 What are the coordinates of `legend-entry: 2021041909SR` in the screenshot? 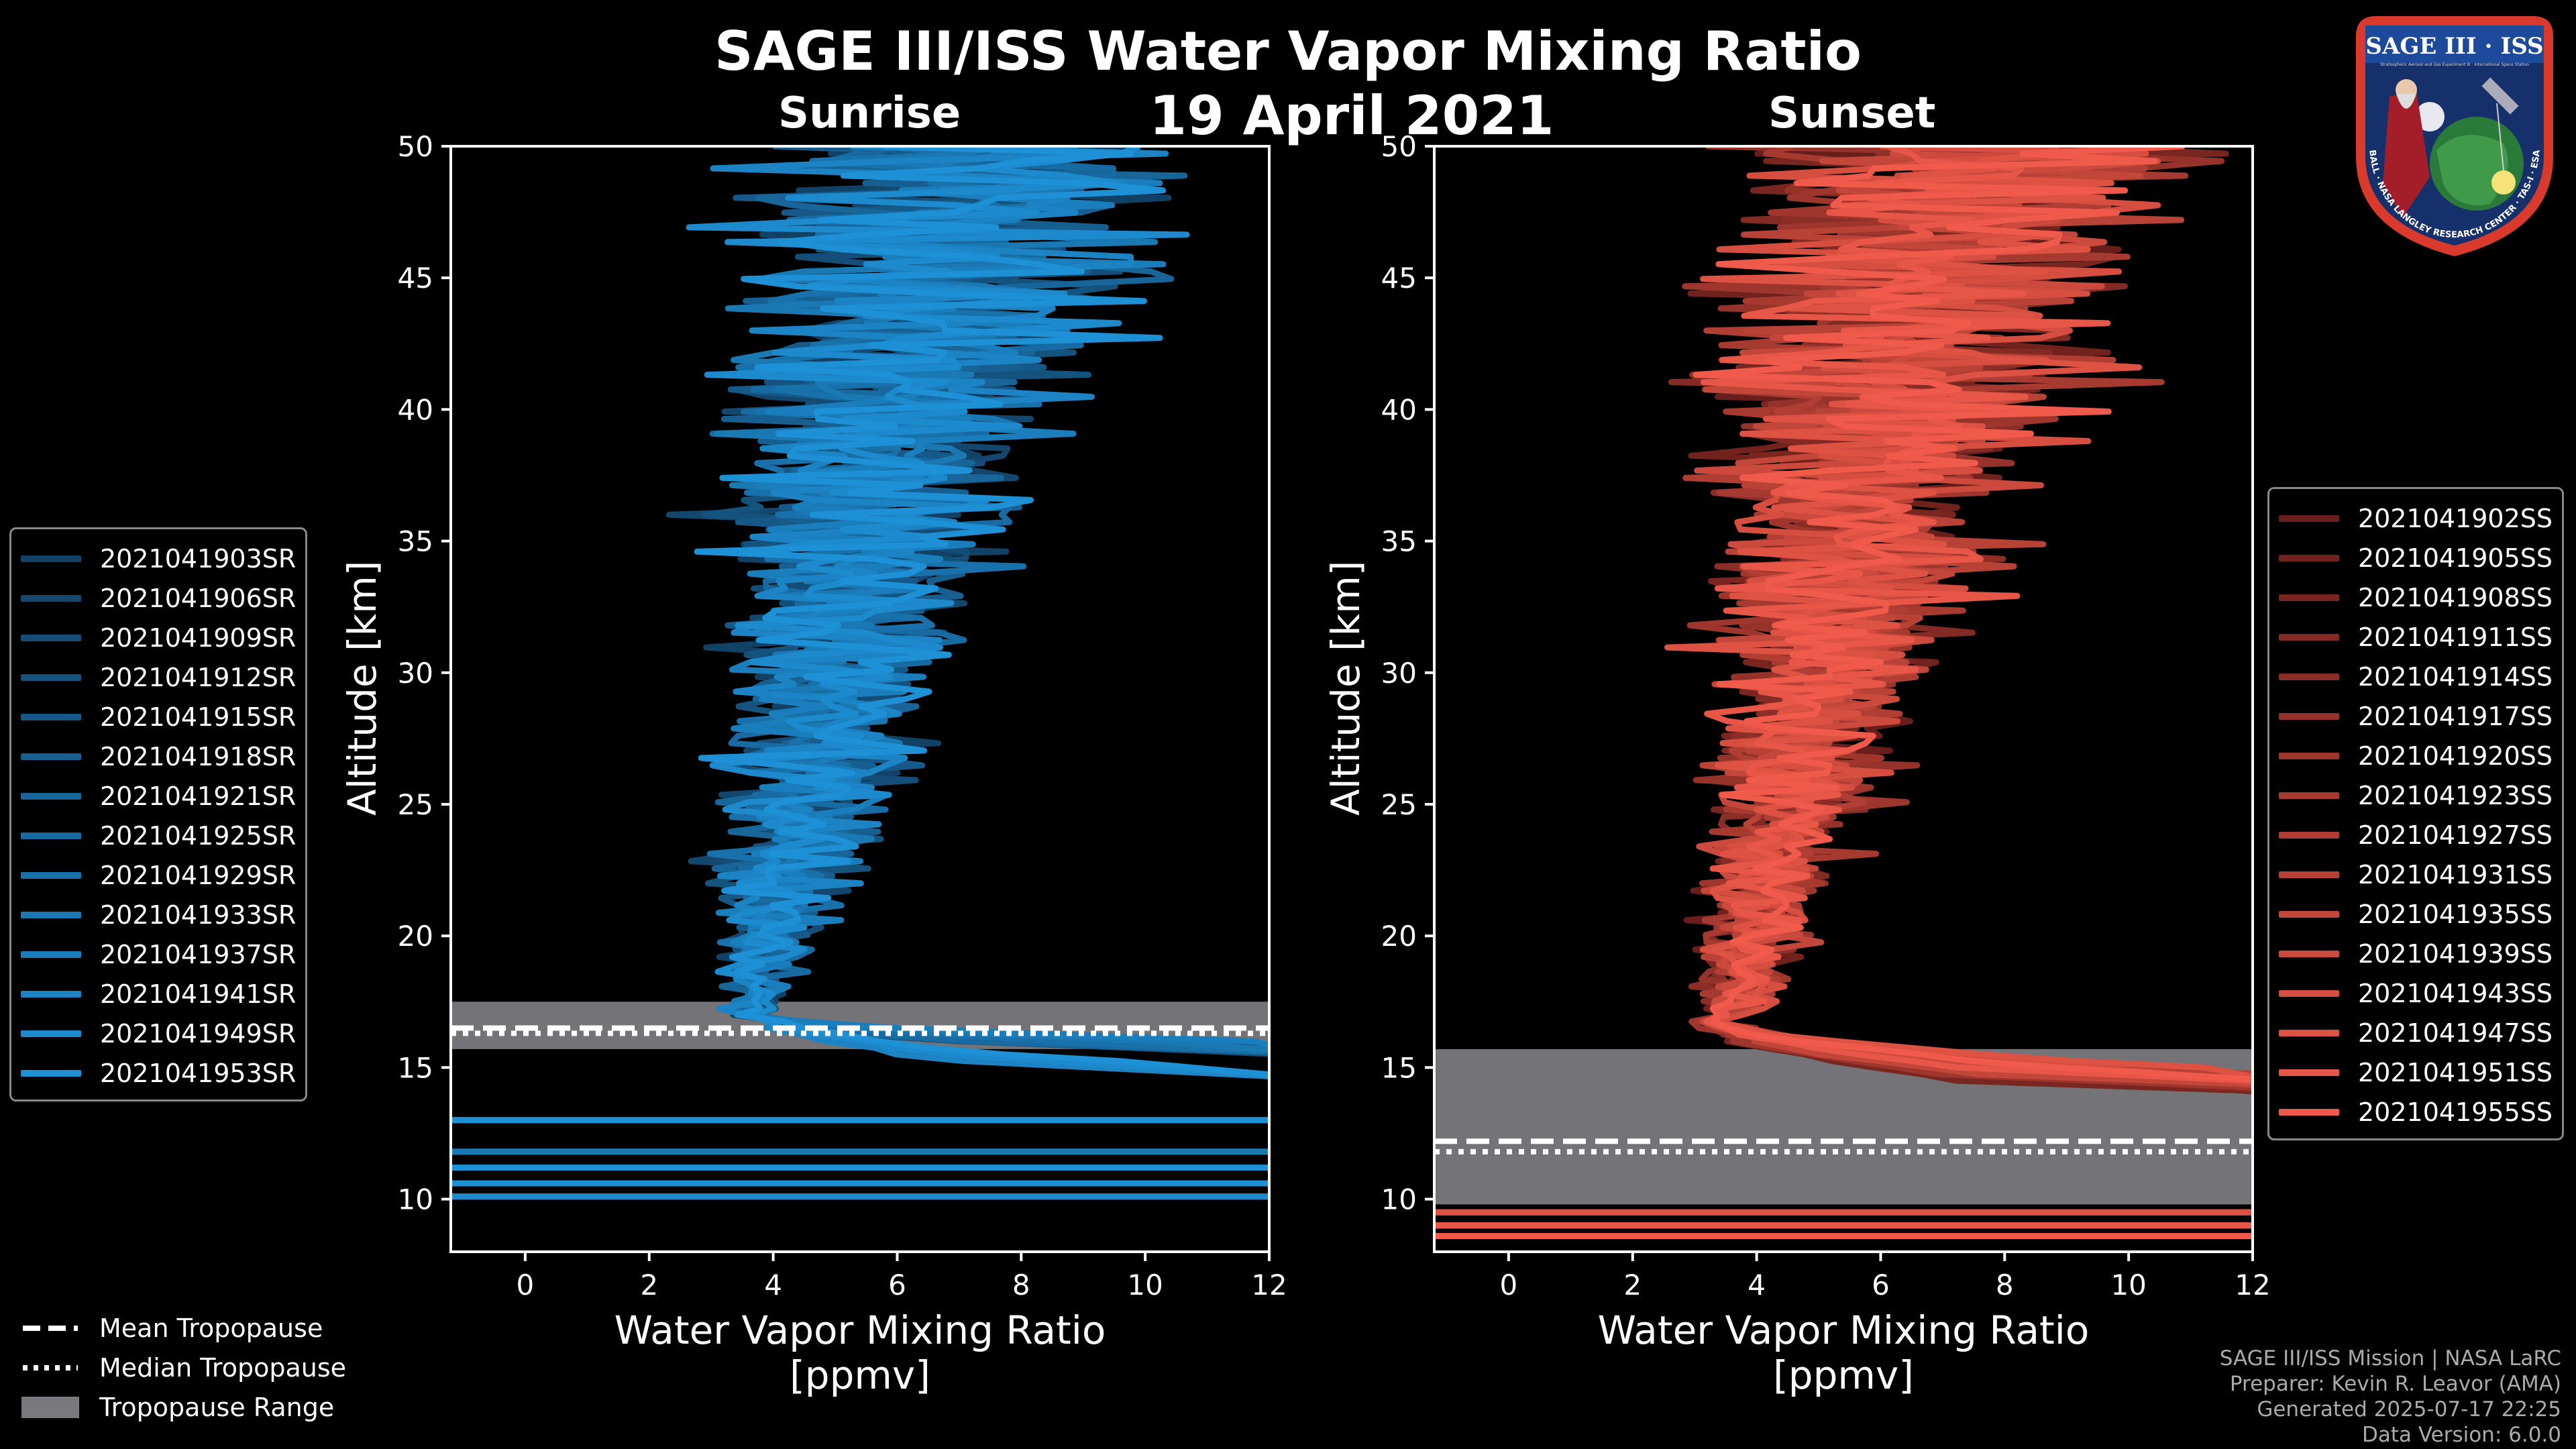 It's located at (158, 637).